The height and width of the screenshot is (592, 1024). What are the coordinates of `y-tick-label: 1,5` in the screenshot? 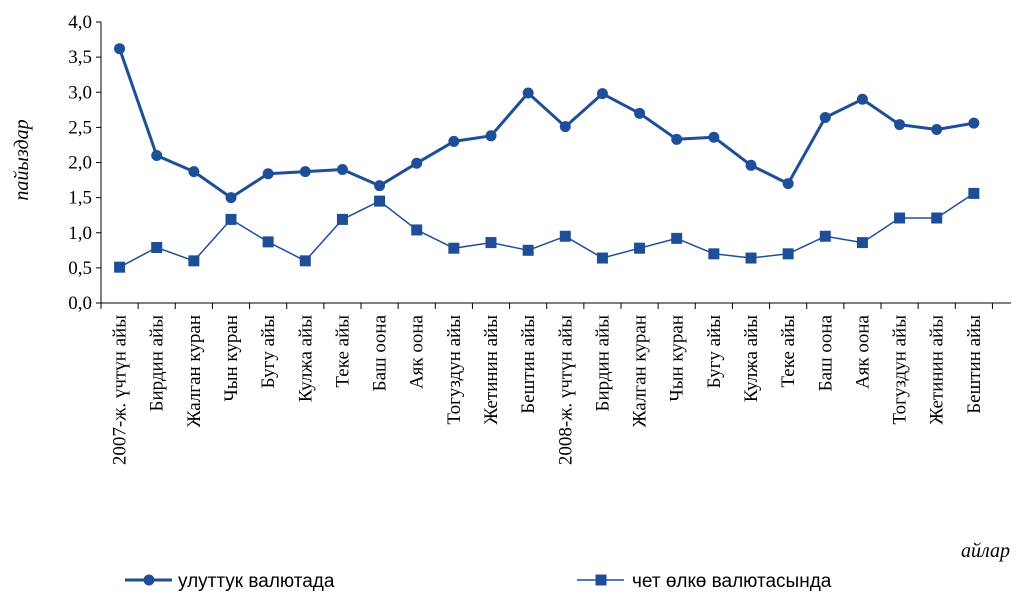 It's located at (80, 198).